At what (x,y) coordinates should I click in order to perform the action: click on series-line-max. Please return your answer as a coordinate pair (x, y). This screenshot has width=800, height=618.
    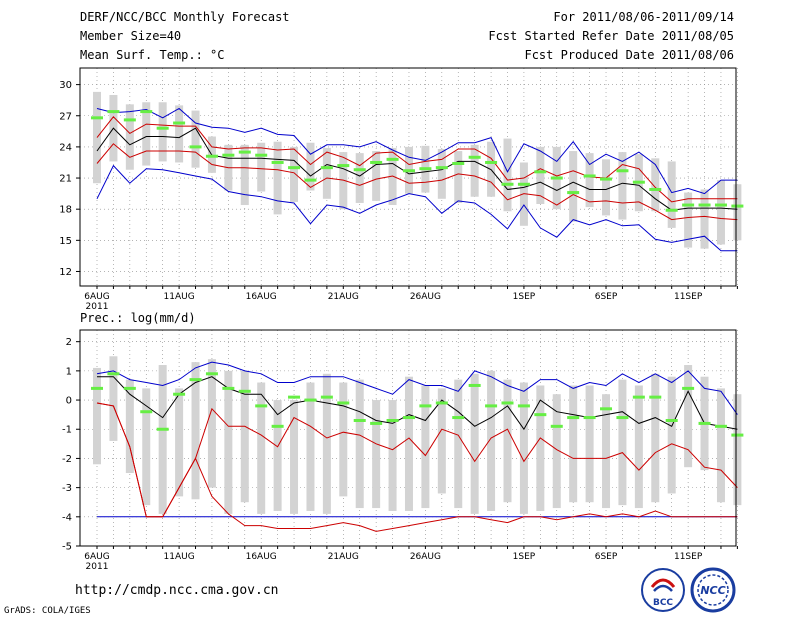
    Looking at the image, I should click on (417, 208).